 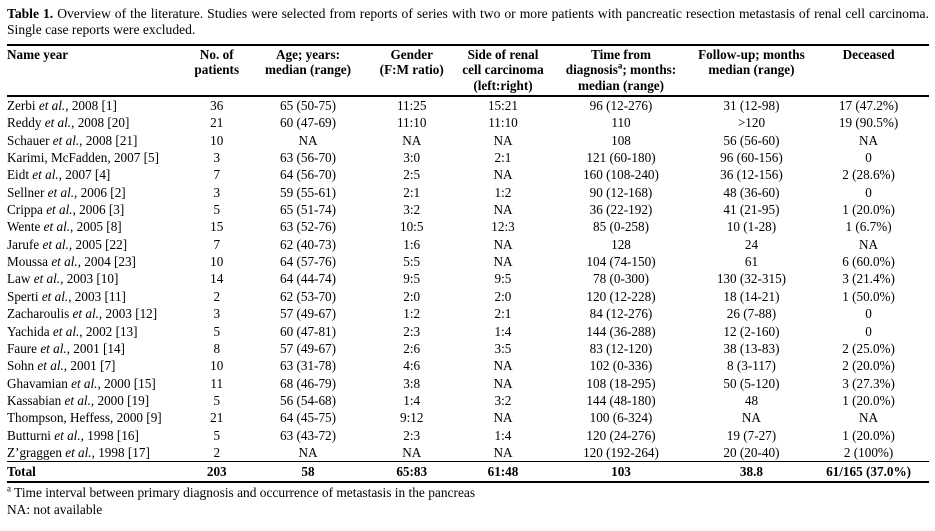 What do you see at coordinates (67, 244) in the screenshot?
I see `cell-name-year: Jarufe et al., 2005 [22]` at bounding box center [67, 244].